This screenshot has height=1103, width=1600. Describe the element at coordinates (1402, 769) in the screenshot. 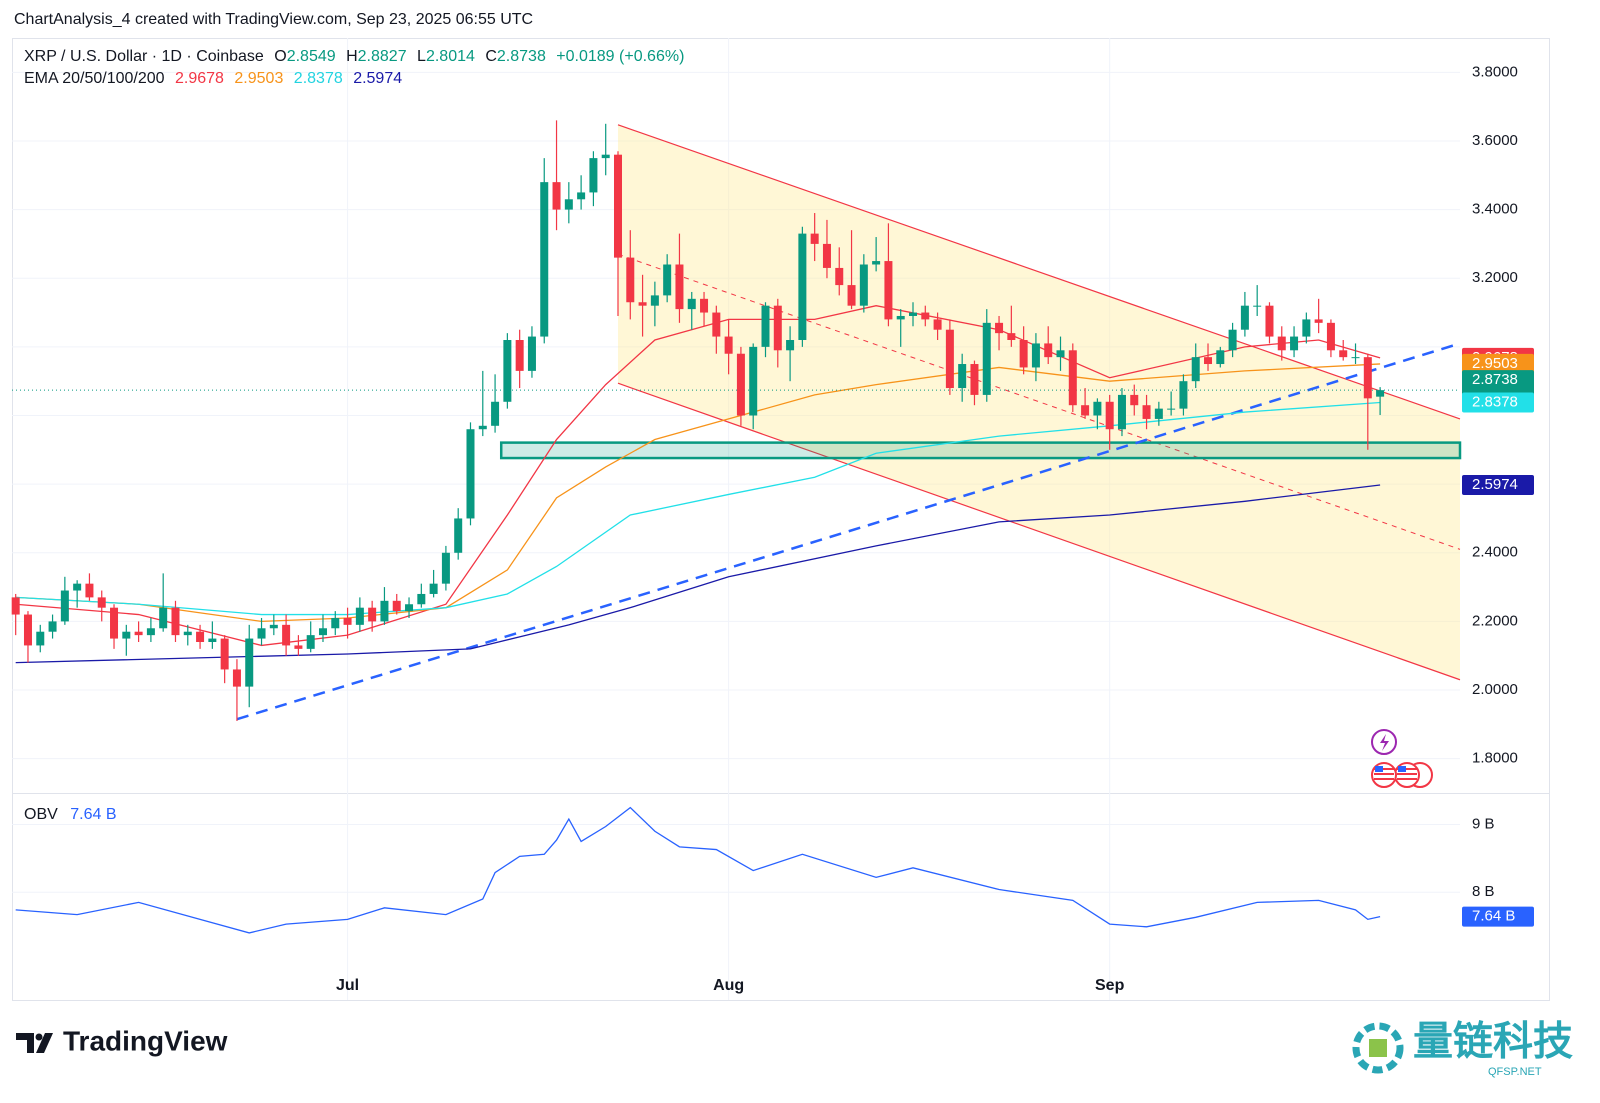

I see `flag-canton` at that location.